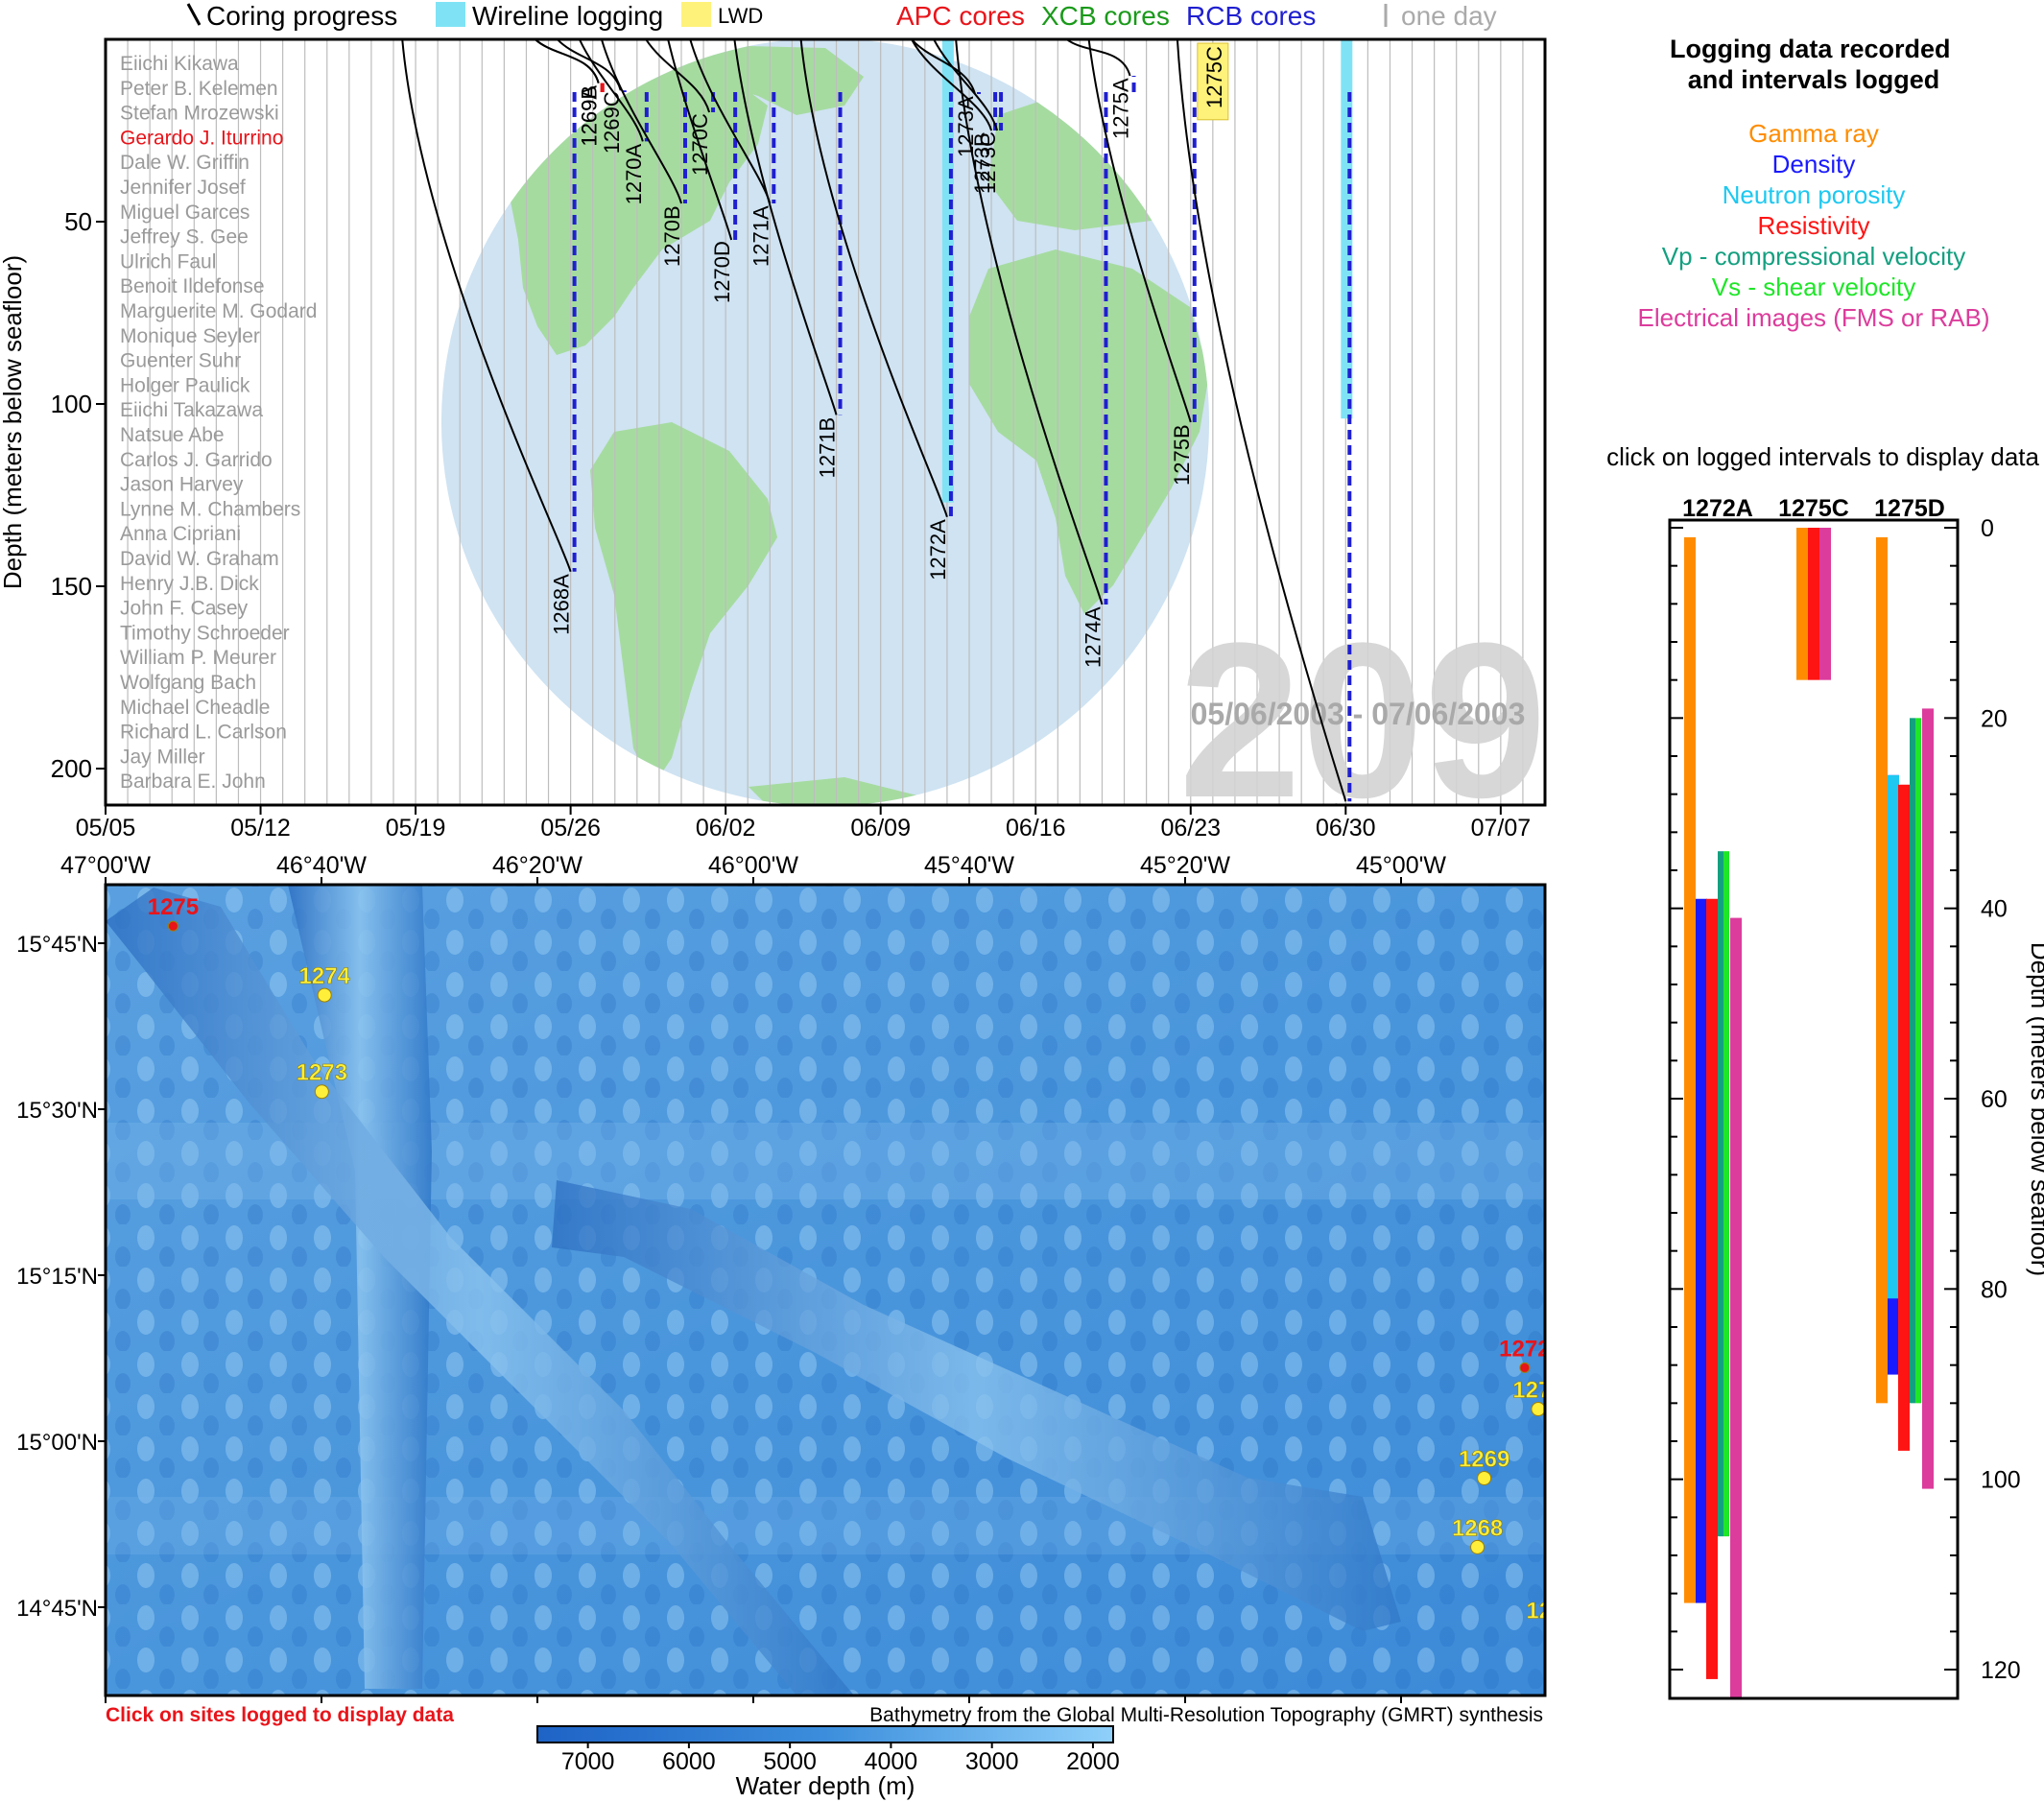 The image size is (2044, 1802). I want to click on log-bar-1275c-images, so click(1825, 604).